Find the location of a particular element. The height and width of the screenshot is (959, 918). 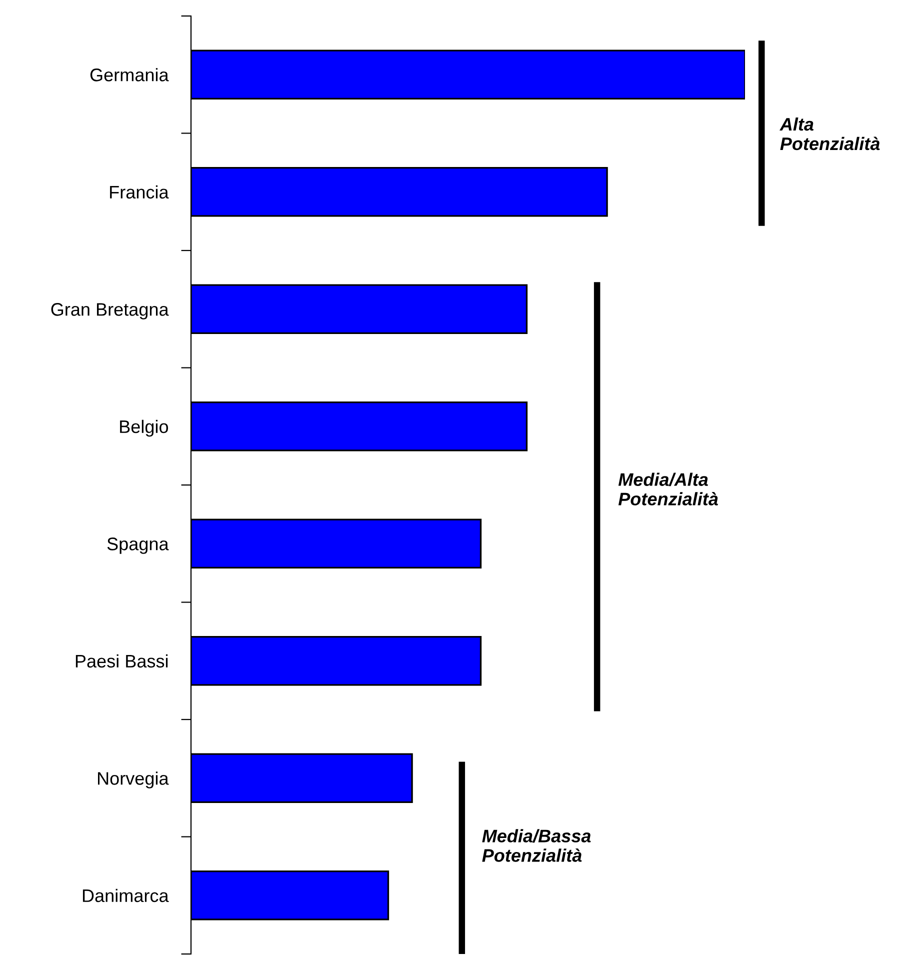

annotation: Media/Alta Potenzialità is located at coordinates (668, 489).